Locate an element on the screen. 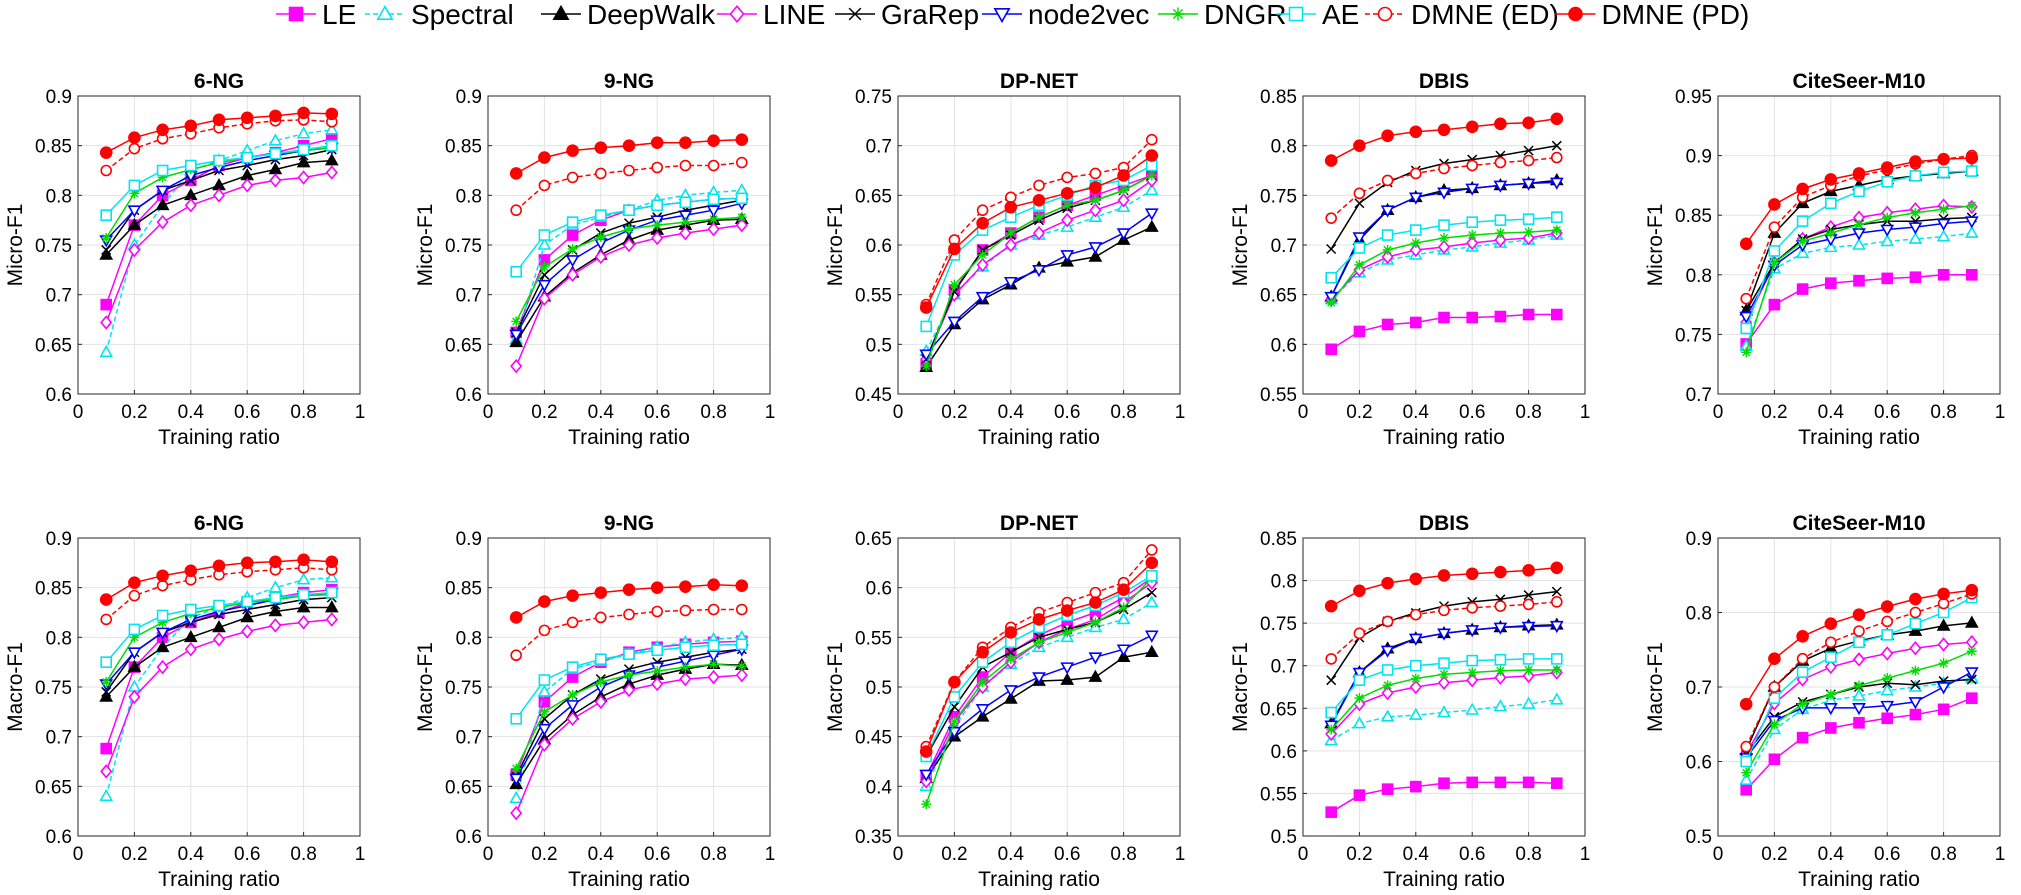 This screenshot has width=2021, height=895. x-tick-label: 1 is located at coordinates (770, 854).